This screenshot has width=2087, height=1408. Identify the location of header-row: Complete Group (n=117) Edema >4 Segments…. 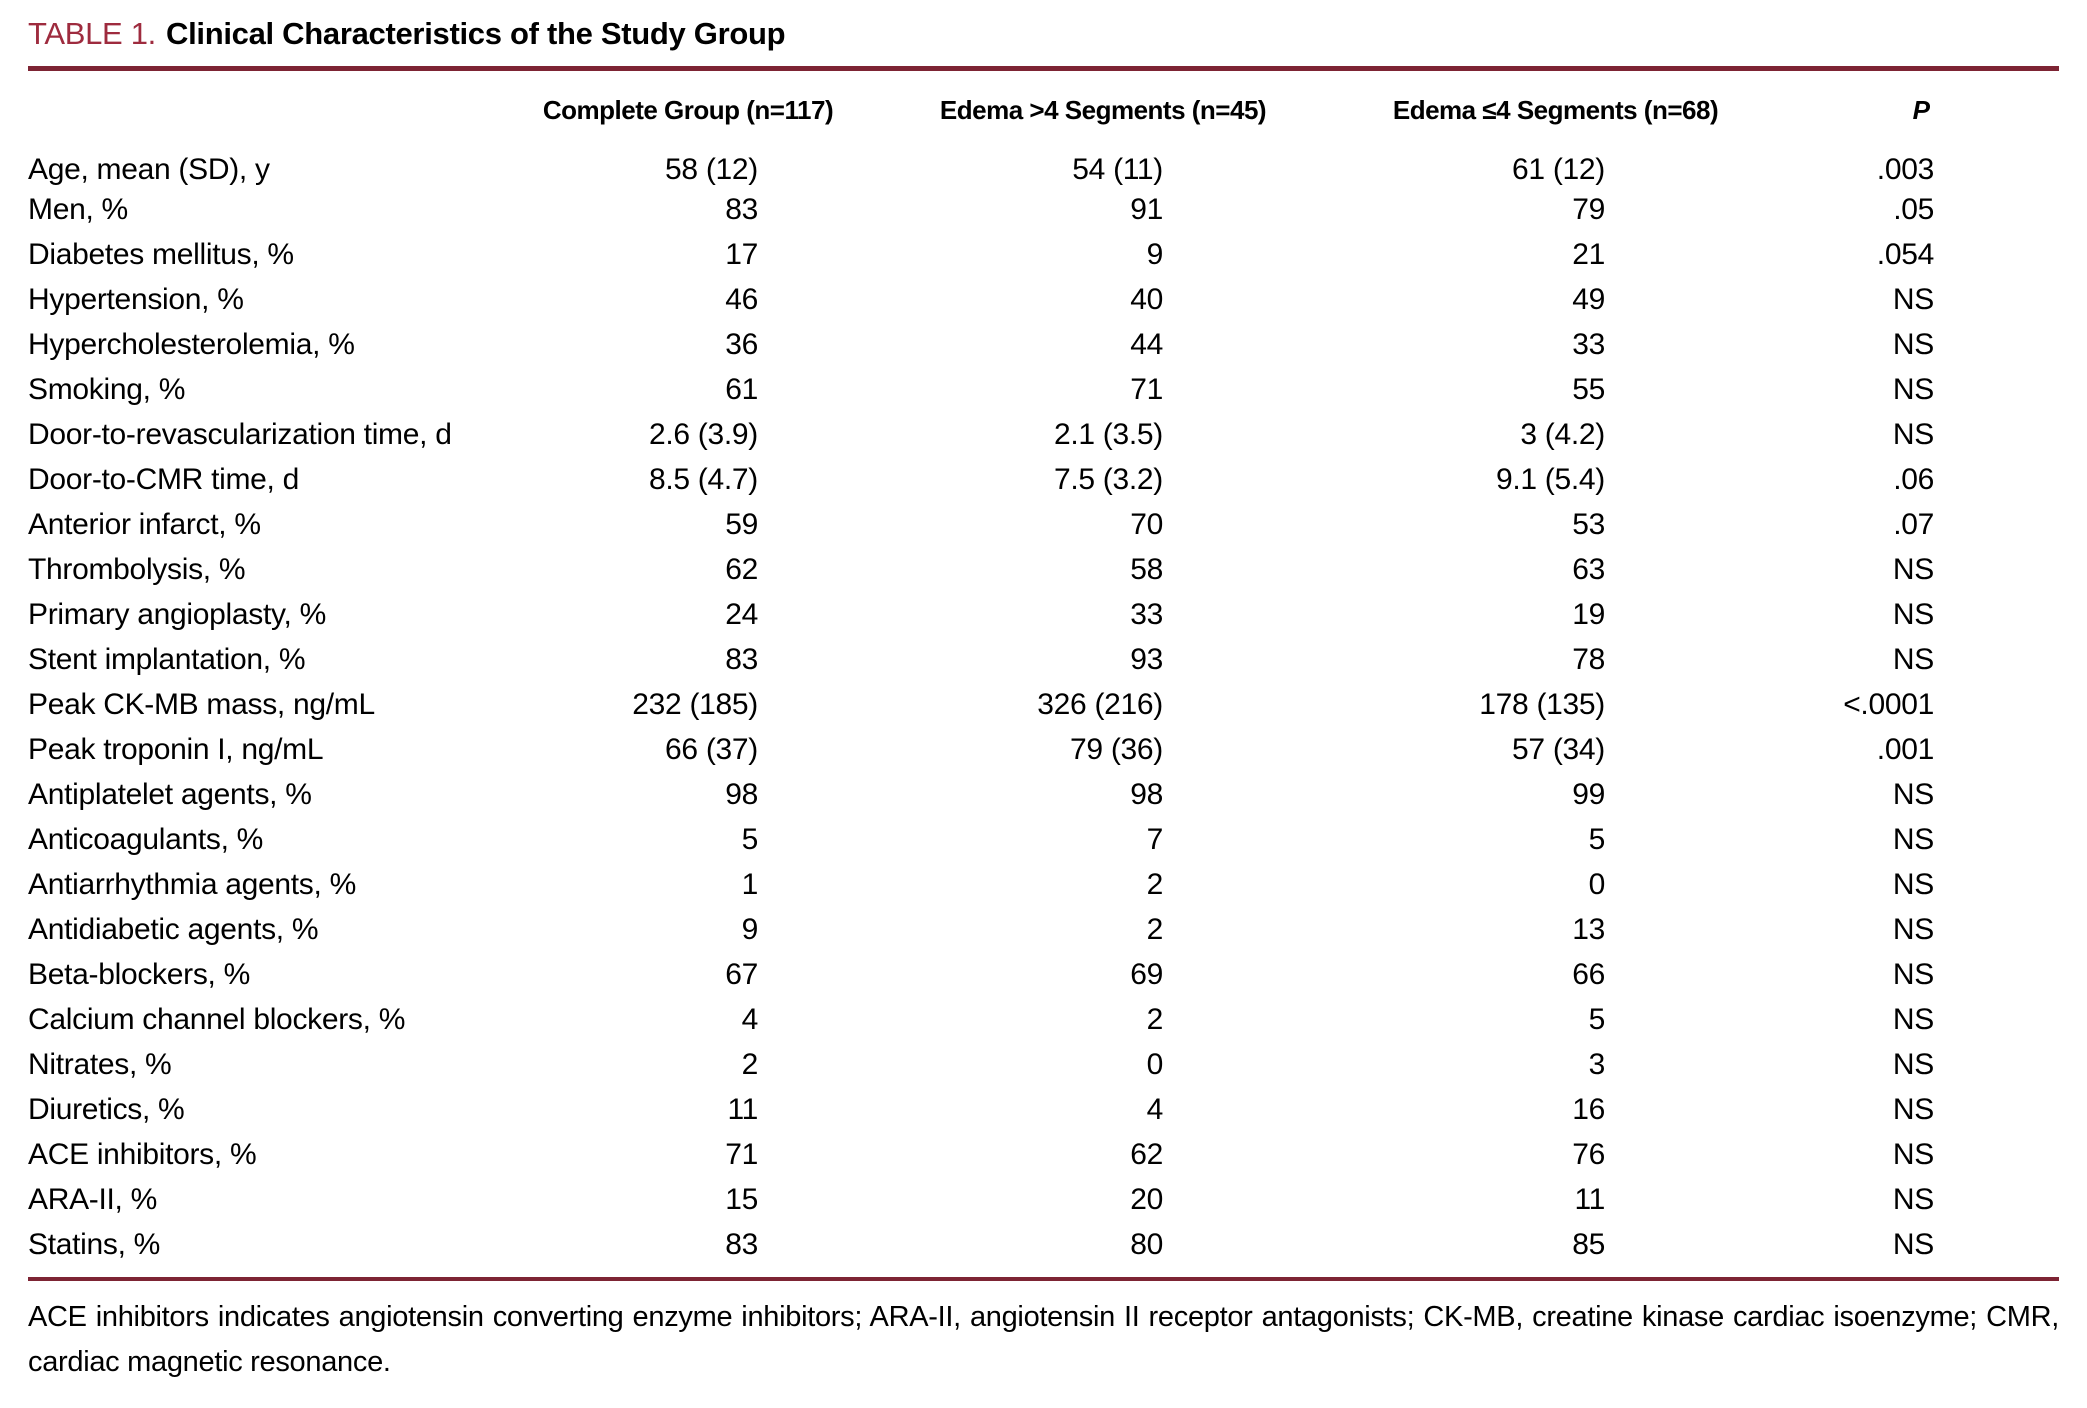
(1043, 106).